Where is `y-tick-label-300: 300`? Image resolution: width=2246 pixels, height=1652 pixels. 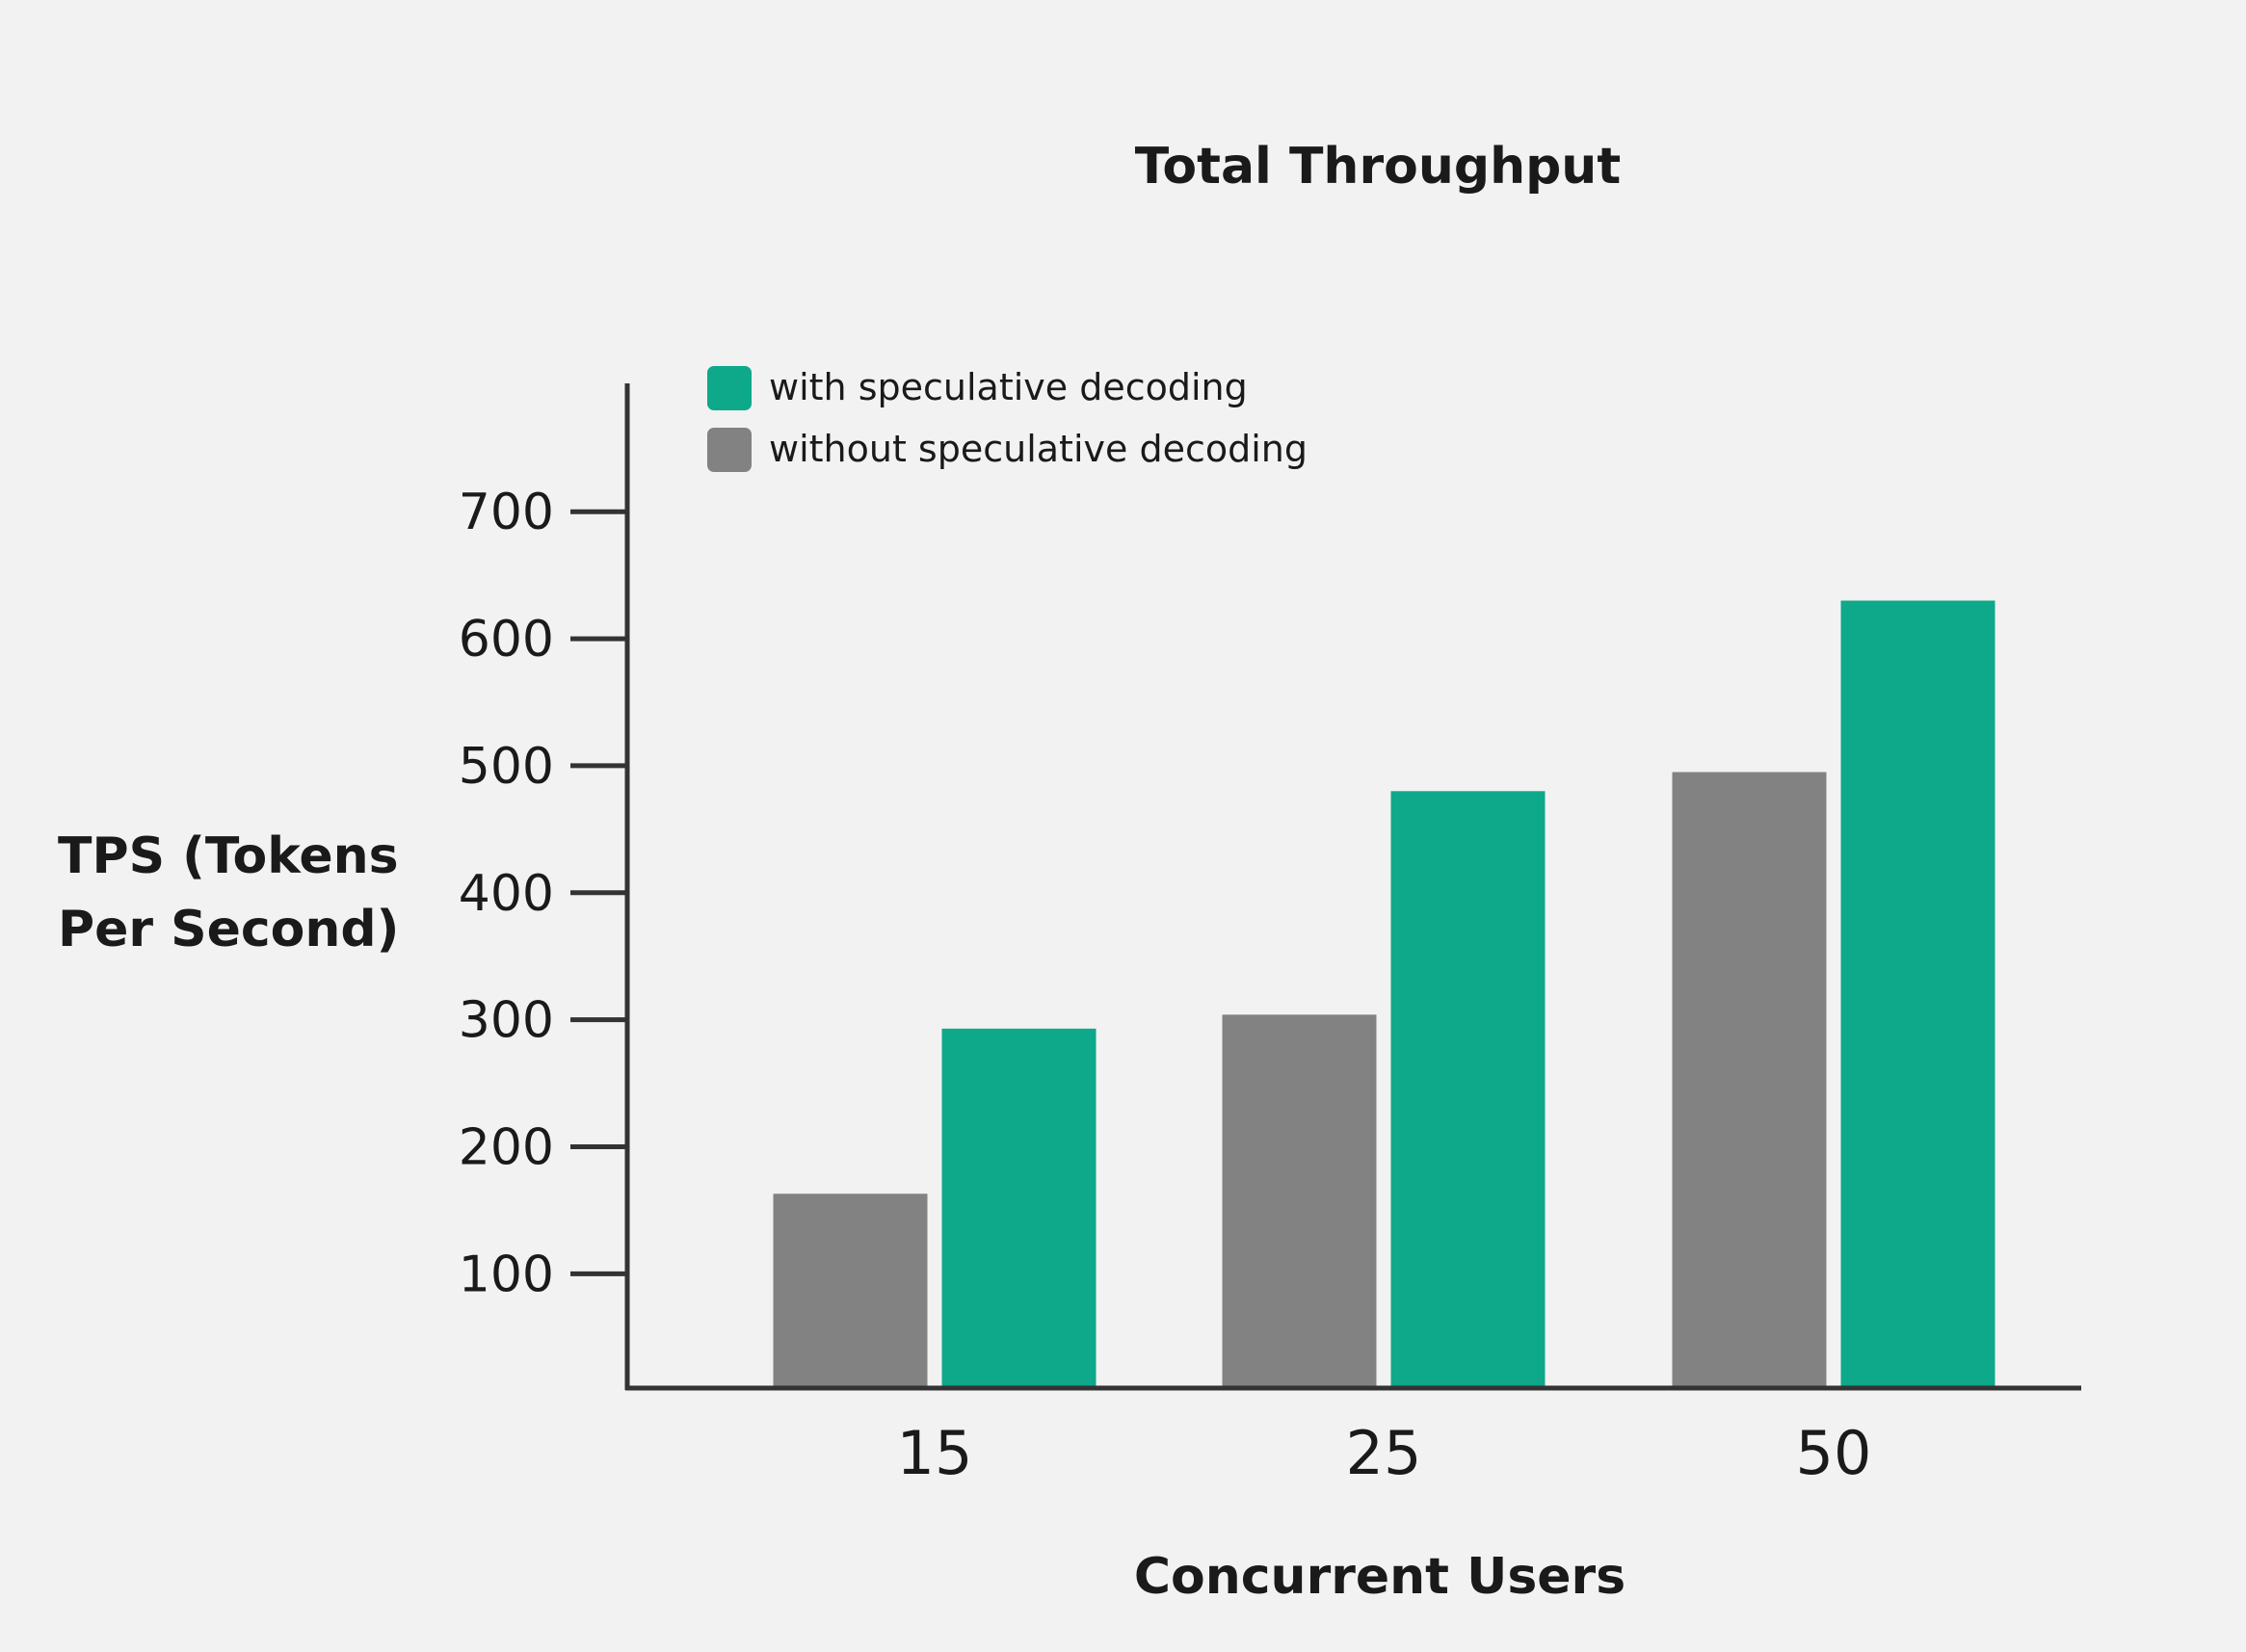 y-tick-label-300: 300 is located at coordinates (506, 1021).